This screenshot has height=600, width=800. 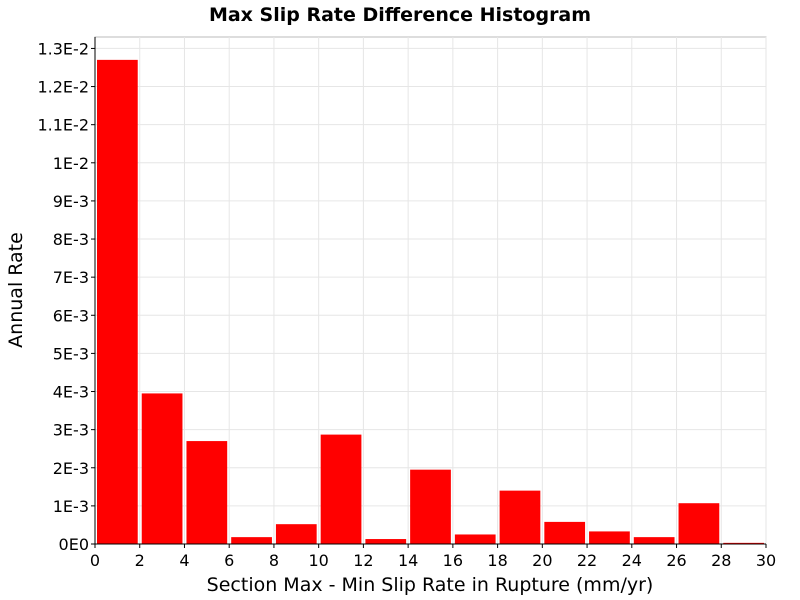 What do you see at coordinates (74, 544) in the screenshot?
I see `y-tick-label: 0E0` at bounding box center [74, 544].